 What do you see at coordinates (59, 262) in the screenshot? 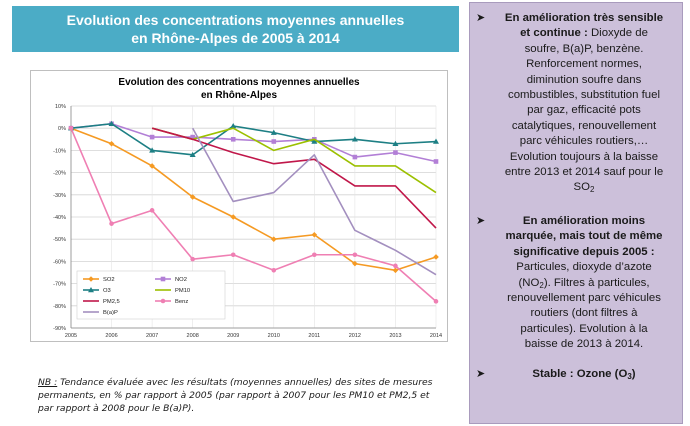
I see `y-tick-label: -60%` at bounding box center [59, 262].